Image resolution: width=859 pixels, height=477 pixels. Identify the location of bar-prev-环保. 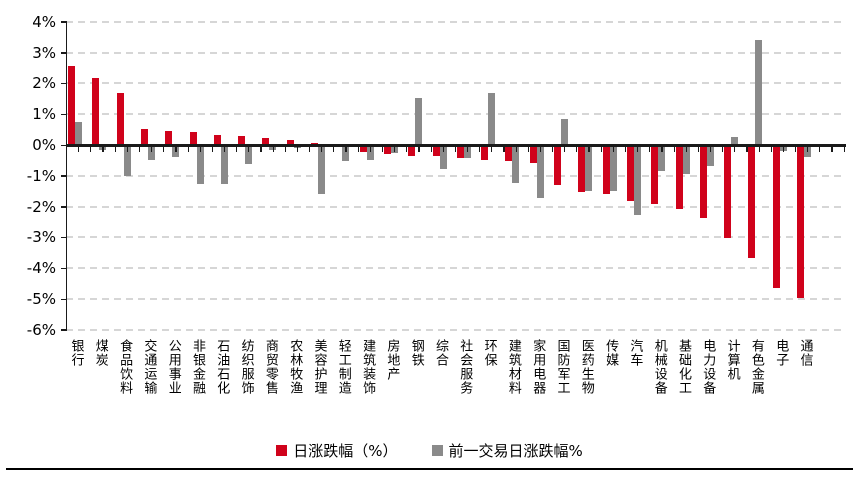
(492, 119).